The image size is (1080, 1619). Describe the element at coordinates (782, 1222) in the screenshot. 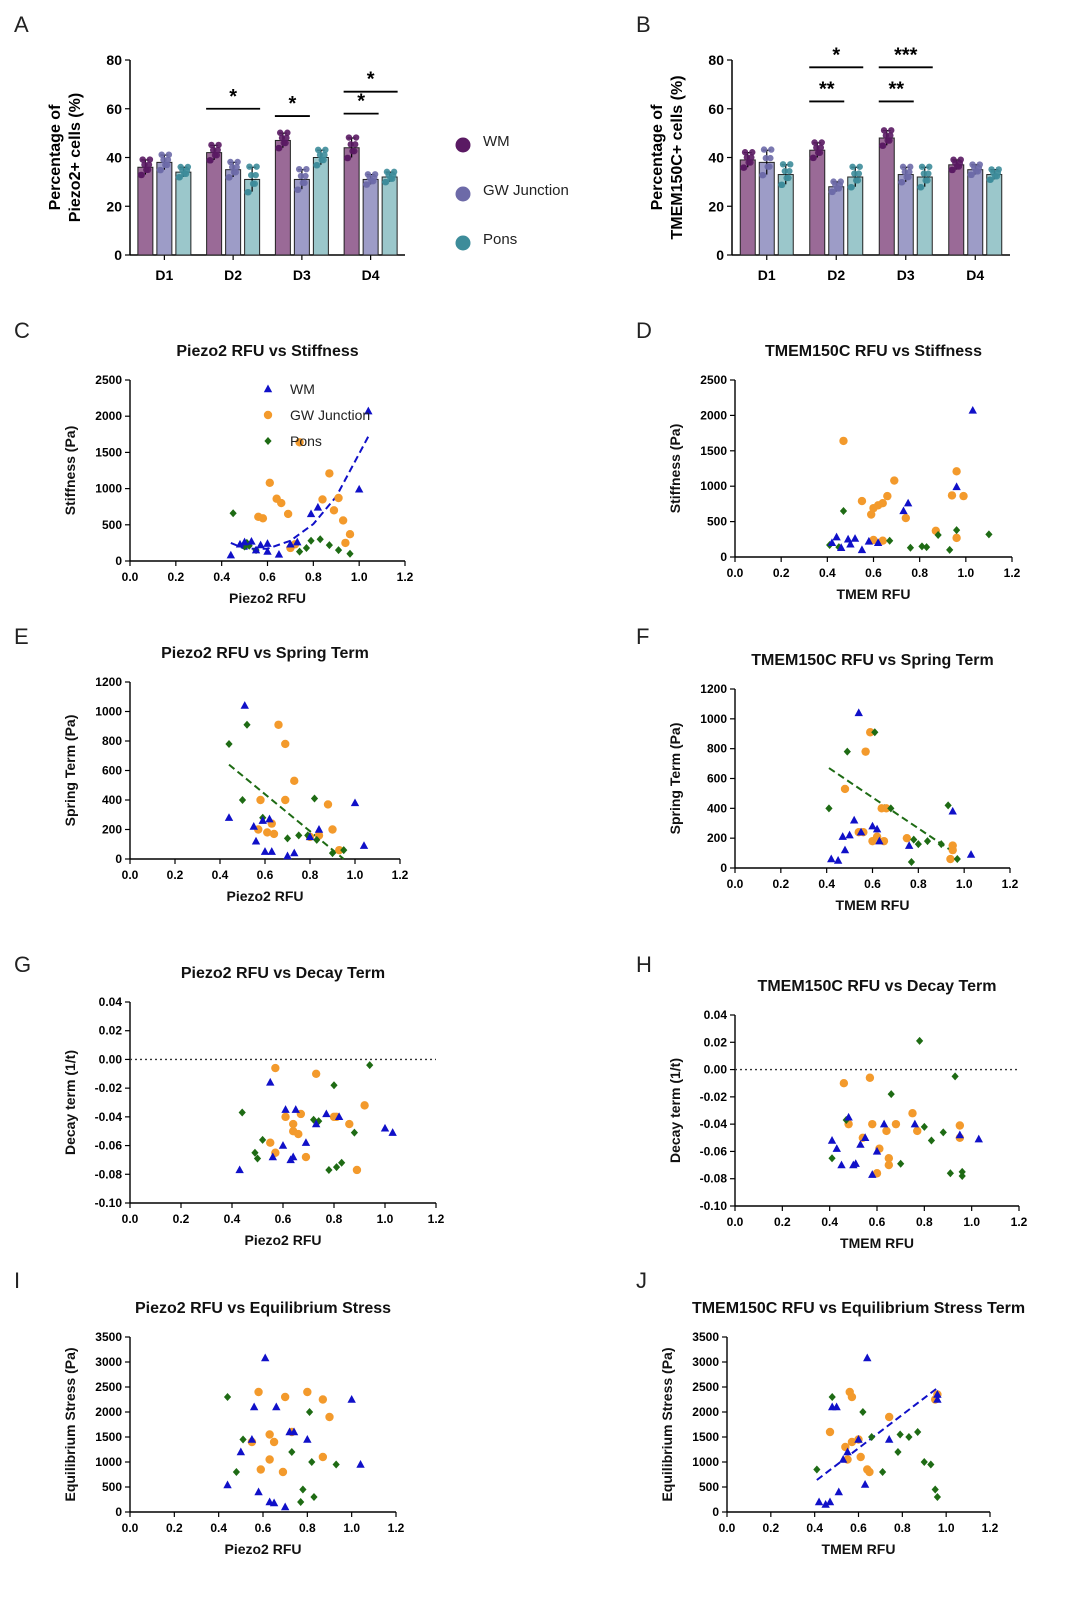

I see `panel-h-xtick-label: 0.2` at that location.